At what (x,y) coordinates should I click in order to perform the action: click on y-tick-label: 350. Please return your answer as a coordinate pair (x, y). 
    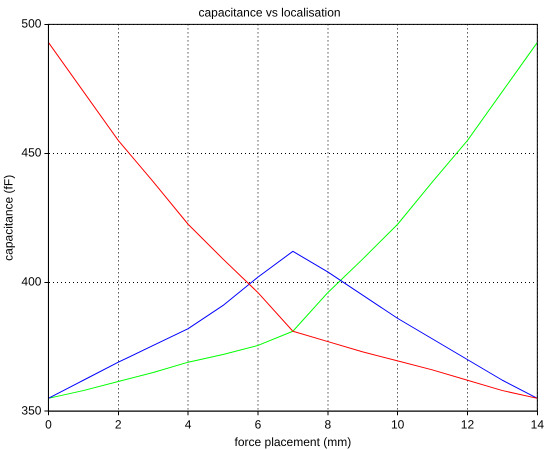
    Looking at the image, I should click on (31, 411).